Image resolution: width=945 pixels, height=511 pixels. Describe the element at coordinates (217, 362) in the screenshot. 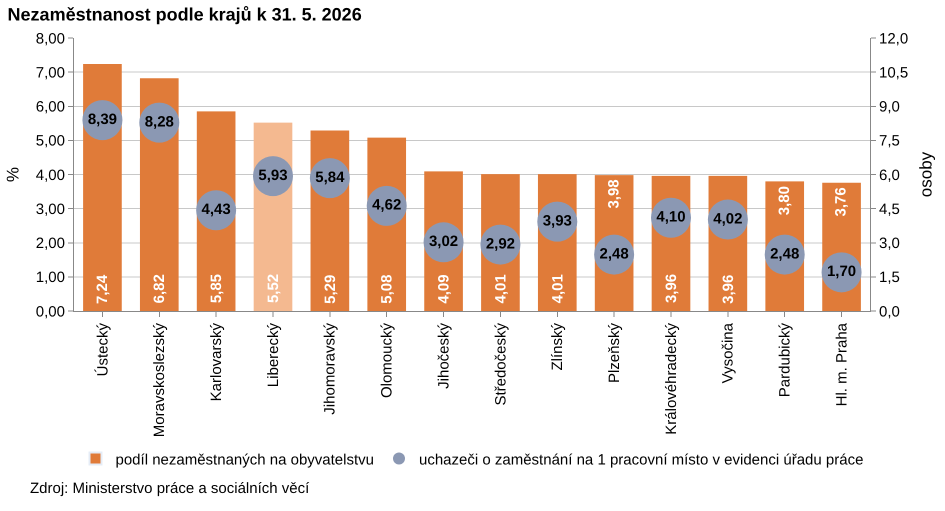

I see `x-tick-label: Karlovarský` at that location.